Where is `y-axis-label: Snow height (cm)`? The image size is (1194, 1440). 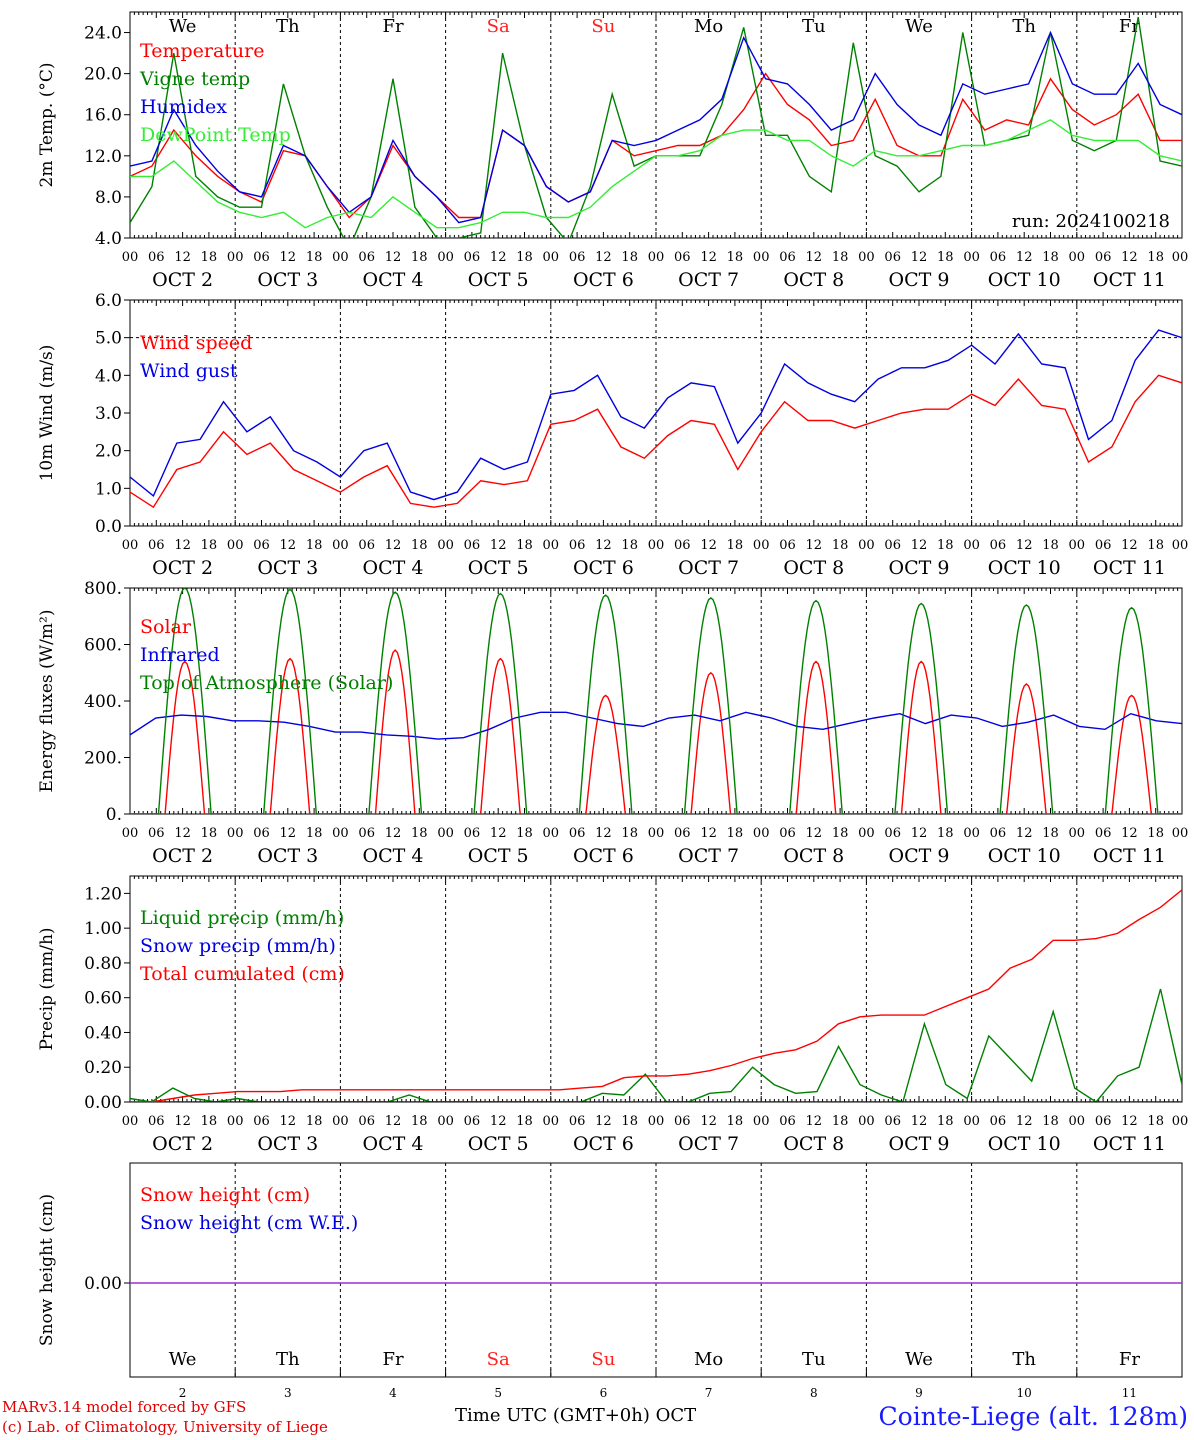
y-axis-label: Snow height (cm) is located at coordinates (47, 1270).